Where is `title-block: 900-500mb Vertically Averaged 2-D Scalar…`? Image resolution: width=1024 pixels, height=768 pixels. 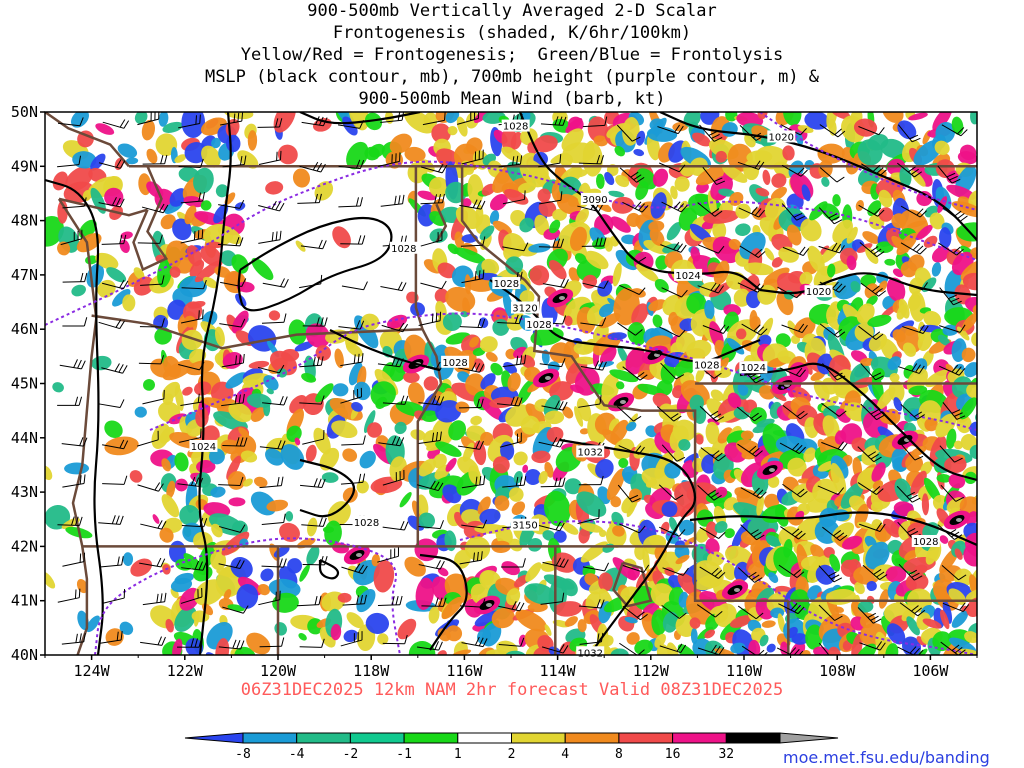 title-block: 900-500mb Vertically Averaged 2-D Scalar… is located at coordinates (512, 55).